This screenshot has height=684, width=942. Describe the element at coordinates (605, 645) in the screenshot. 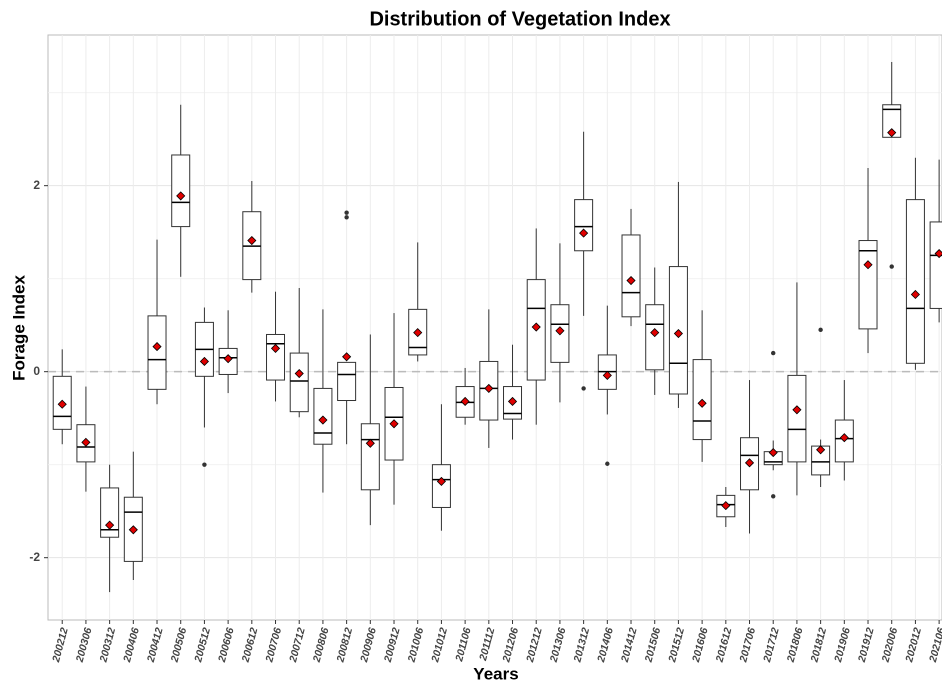

I see `x-tick-label: 201406` at that location.